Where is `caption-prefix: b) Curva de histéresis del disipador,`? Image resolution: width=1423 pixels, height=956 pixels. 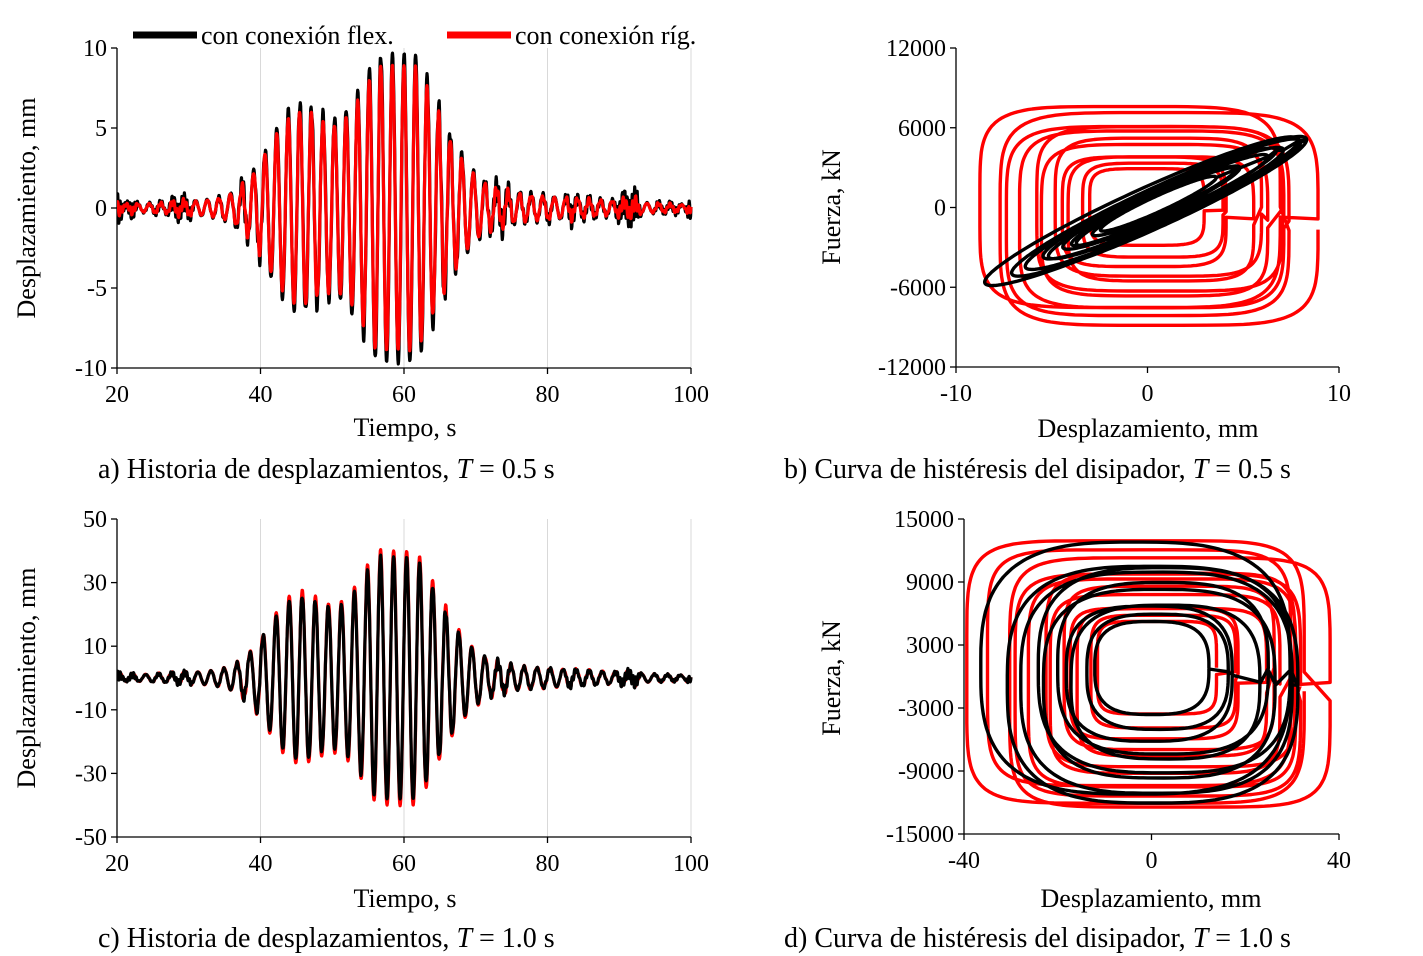 caption-prefix: b) Curva de histéresis del disipador, is located at coordinates (988, 469).